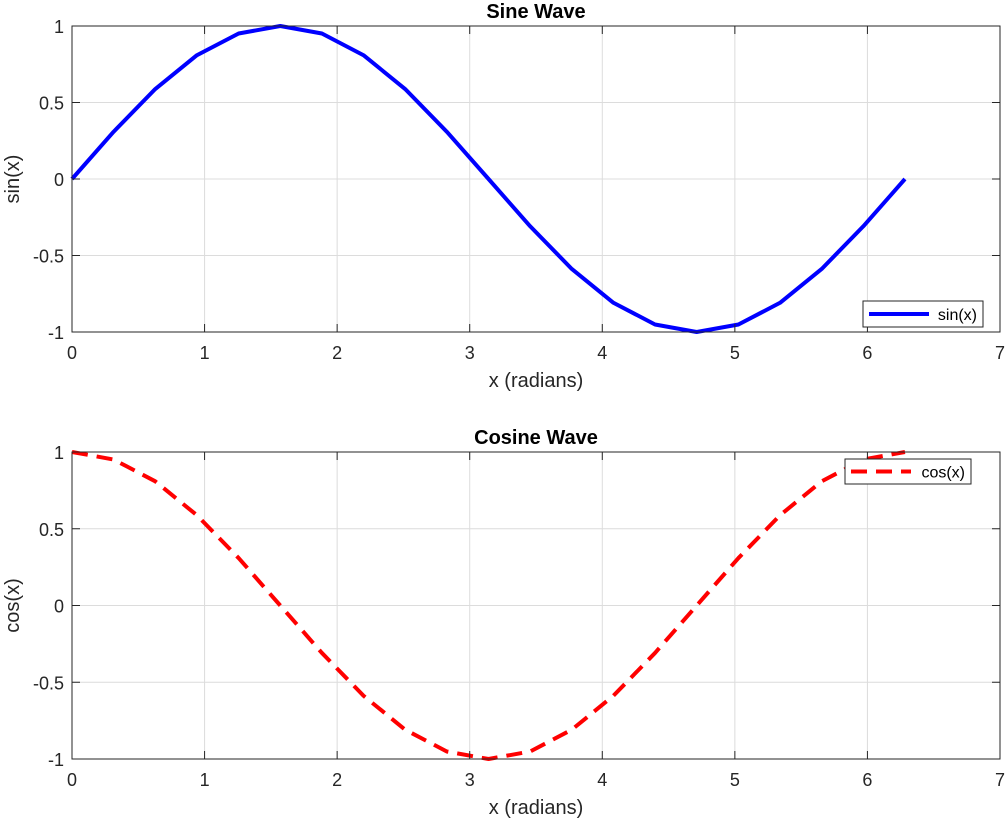 The image size is (1008, 820). I want to click on chart-title: Cosine Wave, so click(536, 438).